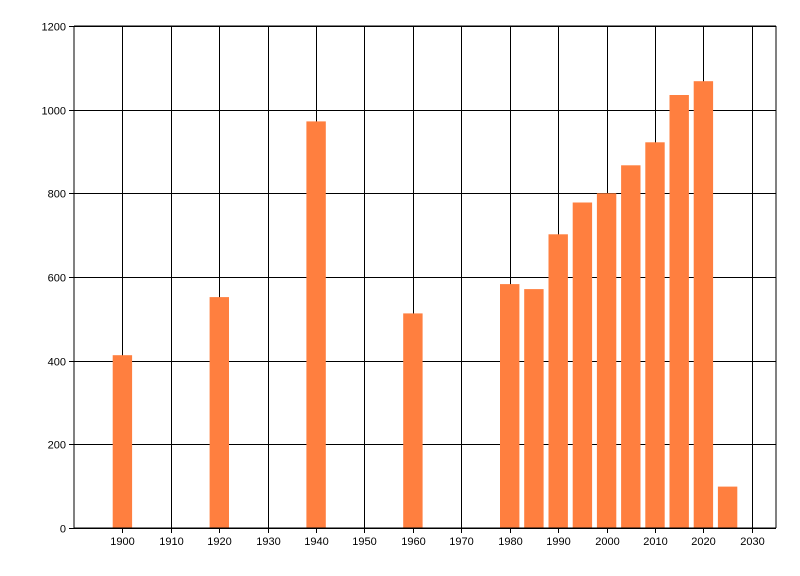 This screenshot has width=800, height=576. Describe the element at coordinates (461, 542) in the screenshot. I see `x-tick-label: 1970` at that location.